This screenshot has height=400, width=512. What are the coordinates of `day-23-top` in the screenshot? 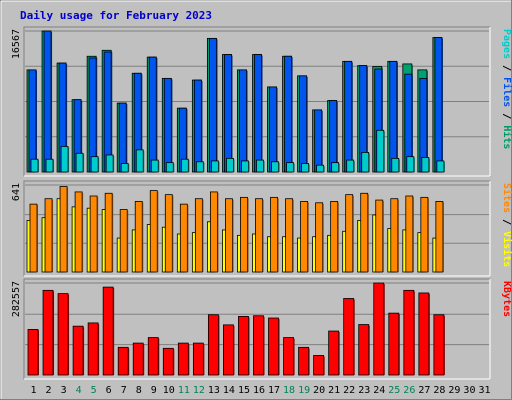 It's located at (363, 119).